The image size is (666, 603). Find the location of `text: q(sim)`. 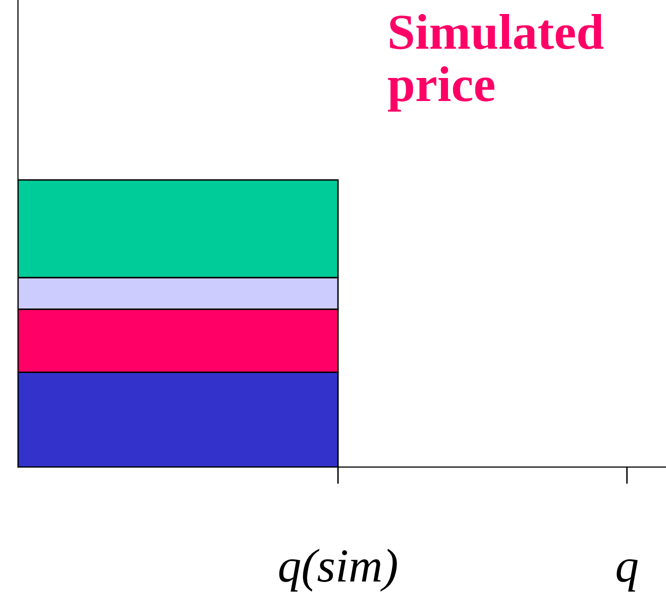

text: q(sim) is located at coordinates (338, 570).